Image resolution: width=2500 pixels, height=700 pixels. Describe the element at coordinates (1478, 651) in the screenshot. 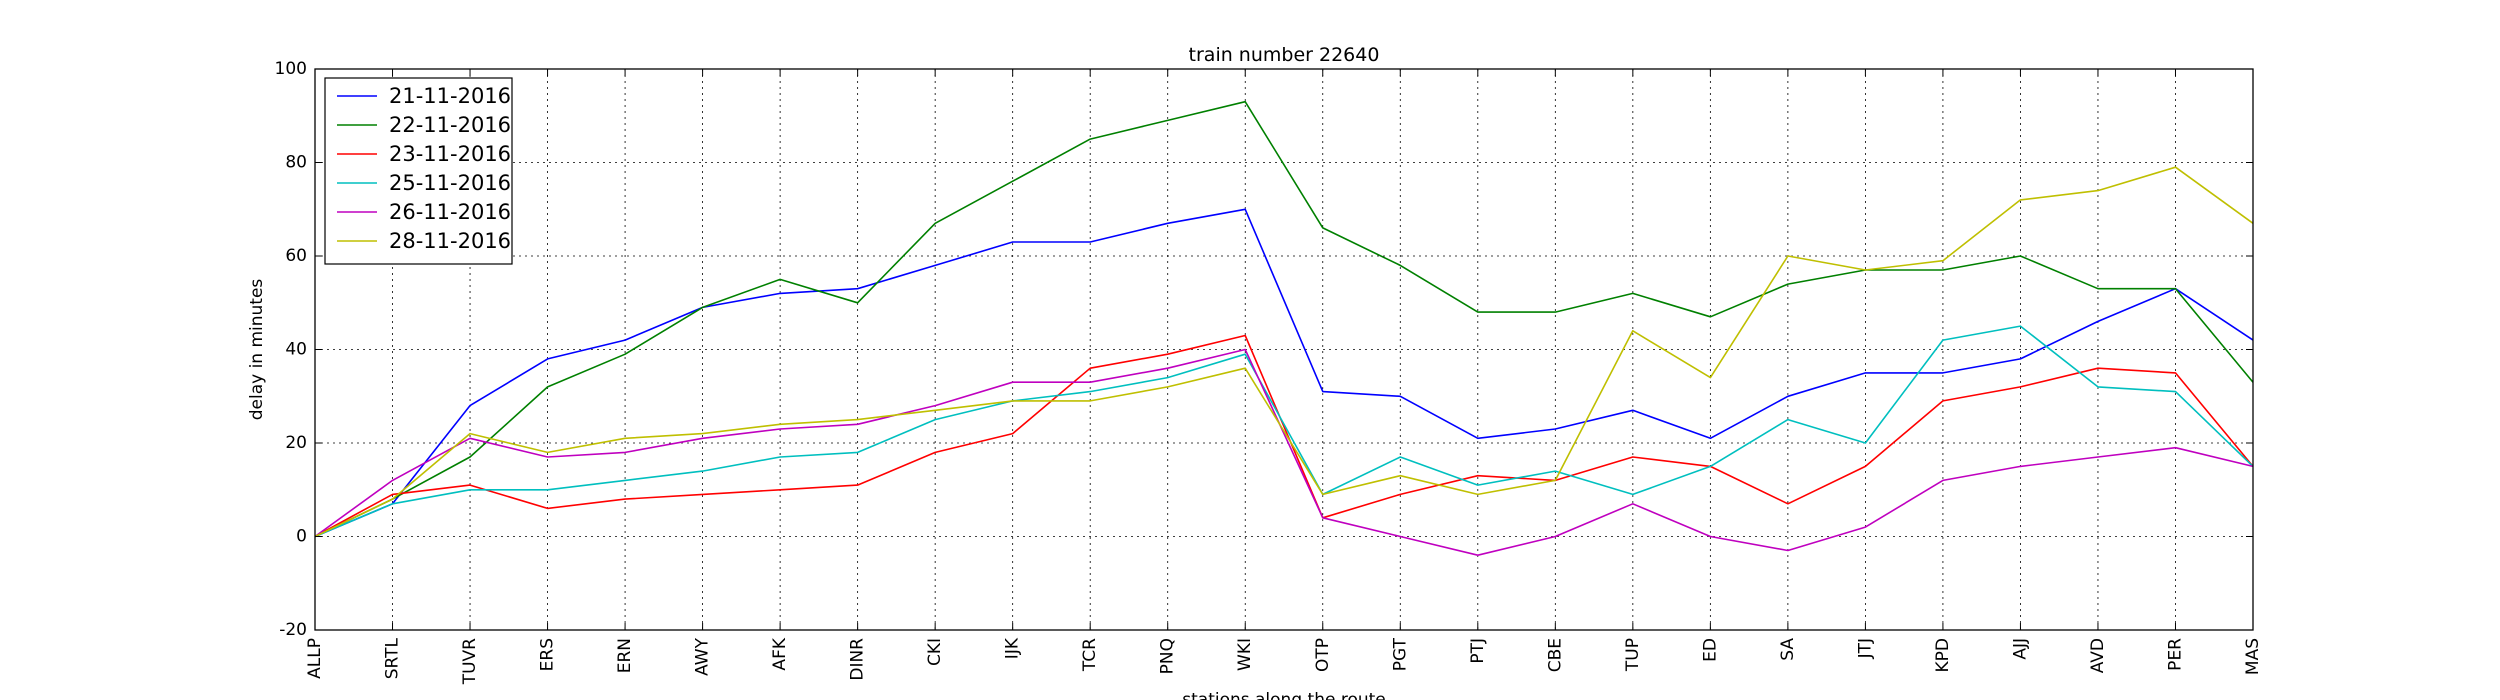

I see `x-tick-label: PTJ` at that location.